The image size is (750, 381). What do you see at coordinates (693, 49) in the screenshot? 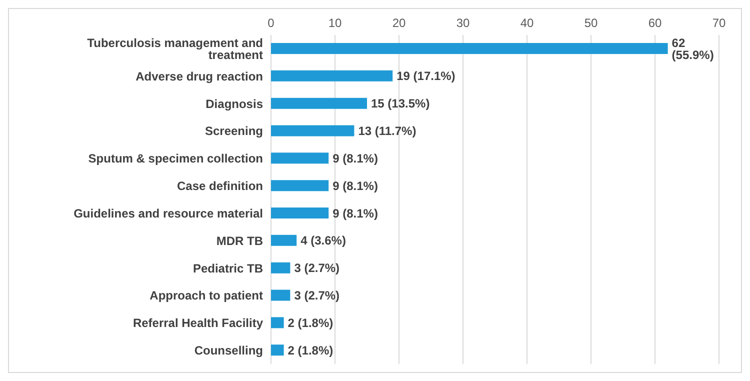
I see `data-label: 62 (55.9%)` at bounding box center [693, 49].